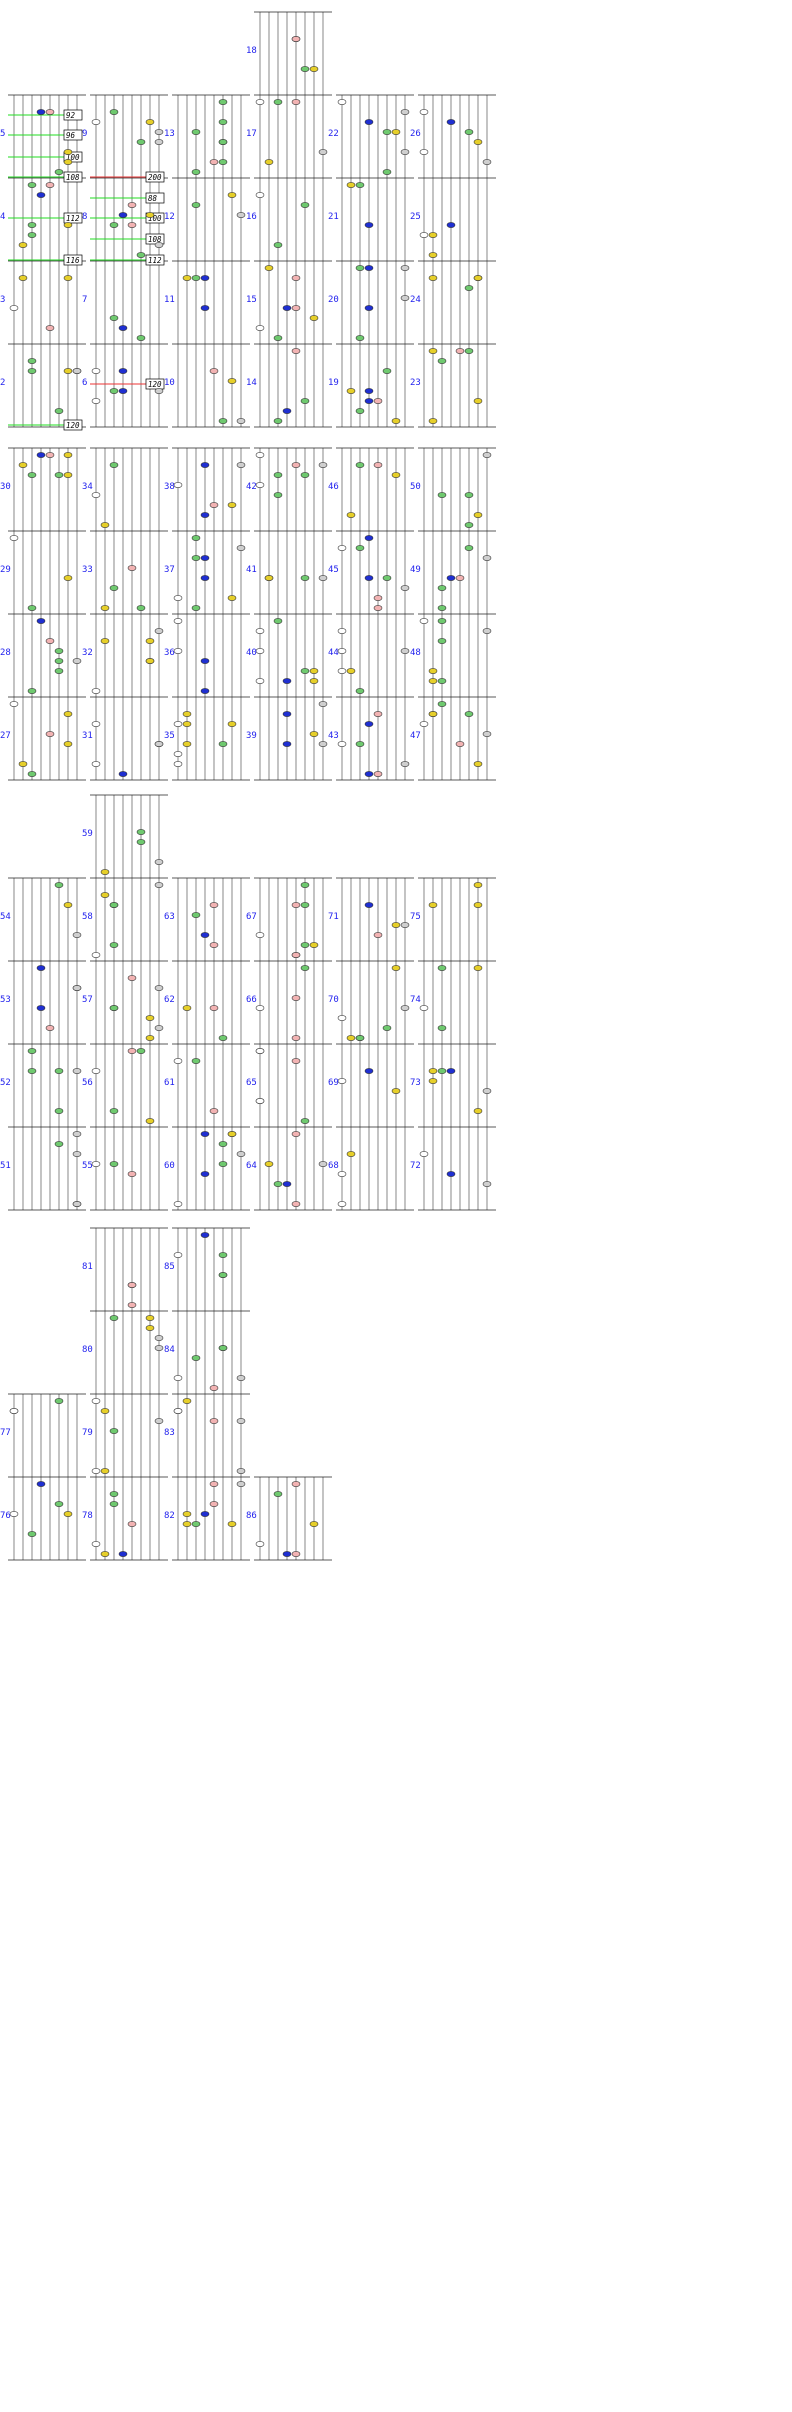 This screenshot has height=2412, width=792. Describe the element at coordinates (169, 217) in the screenshot. I see `measure-number: 12` at that location.